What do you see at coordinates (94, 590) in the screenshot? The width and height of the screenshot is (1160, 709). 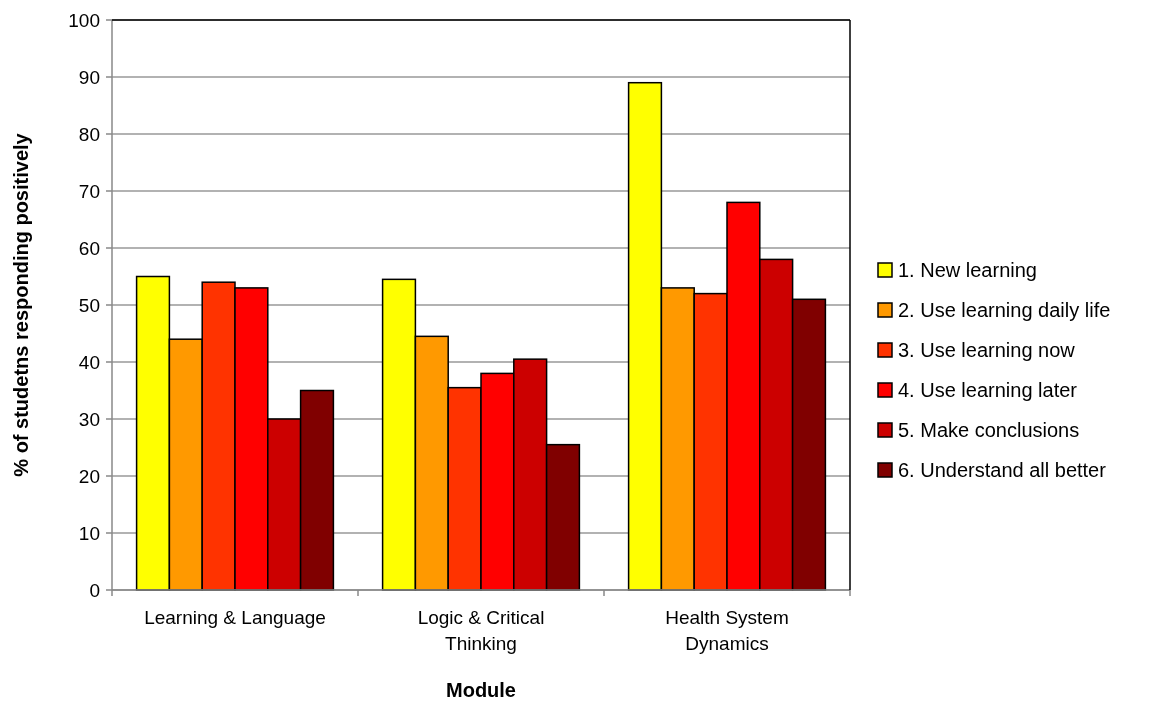 I see `y-tick-label: 0` at bounding box center [94, 590].